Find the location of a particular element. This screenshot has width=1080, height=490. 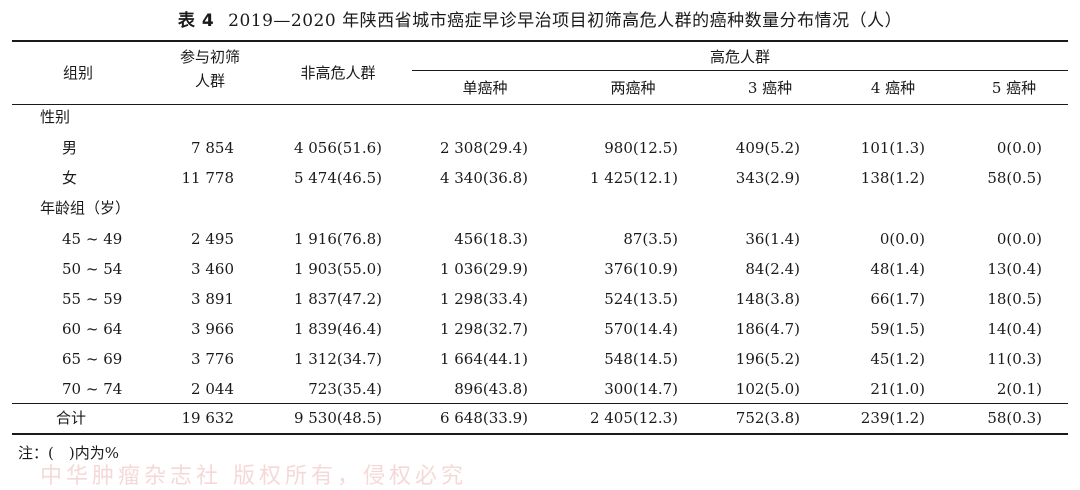

table-cell: 376(10.9) is located at coordinates (641, 269).